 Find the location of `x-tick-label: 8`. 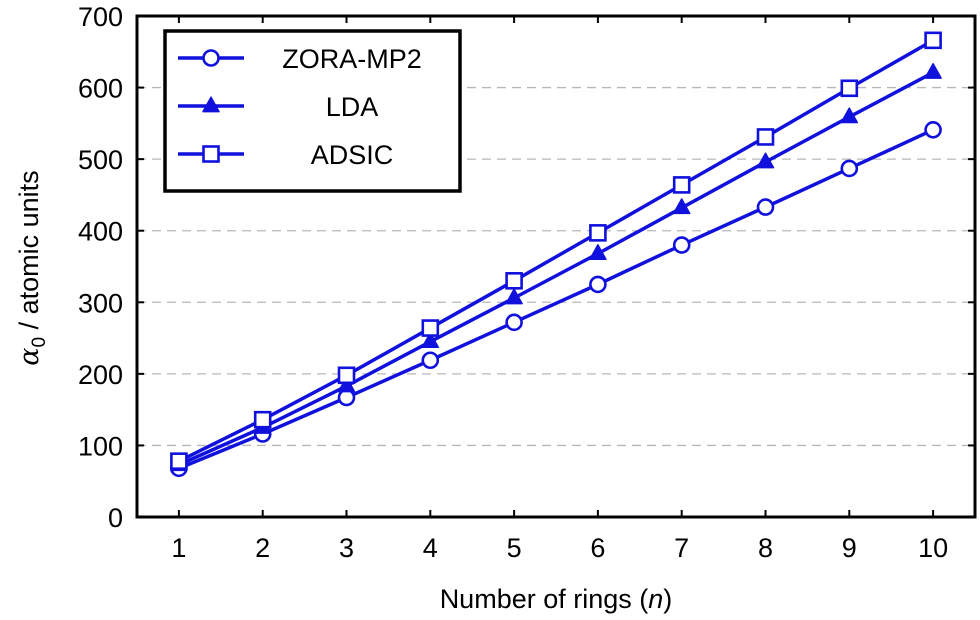

x-tick-label: 8 is located at coordinates (765, 548).